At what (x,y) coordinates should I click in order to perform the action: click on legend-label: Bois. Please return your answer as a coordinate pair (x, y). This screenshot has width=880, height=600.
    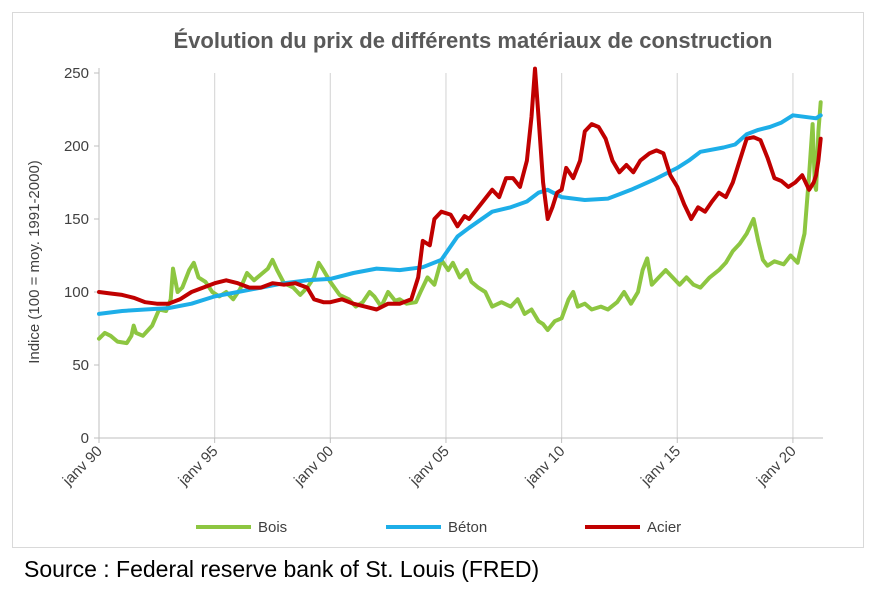
    Looking at the image, I should click on (272, 527).